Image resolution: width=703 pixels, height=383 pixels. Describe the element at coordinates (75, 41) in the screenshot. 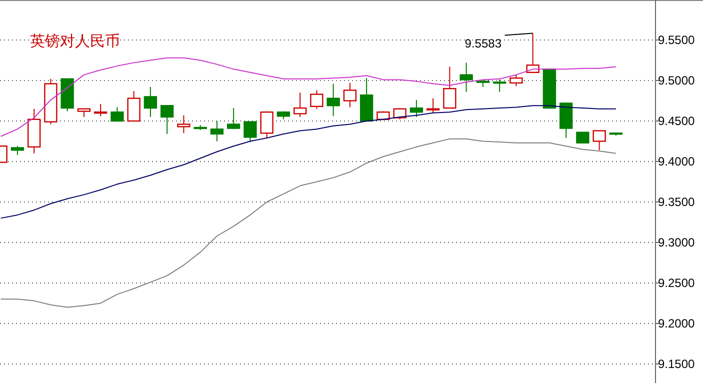

I see `text: 英镑对人民币` at that location.